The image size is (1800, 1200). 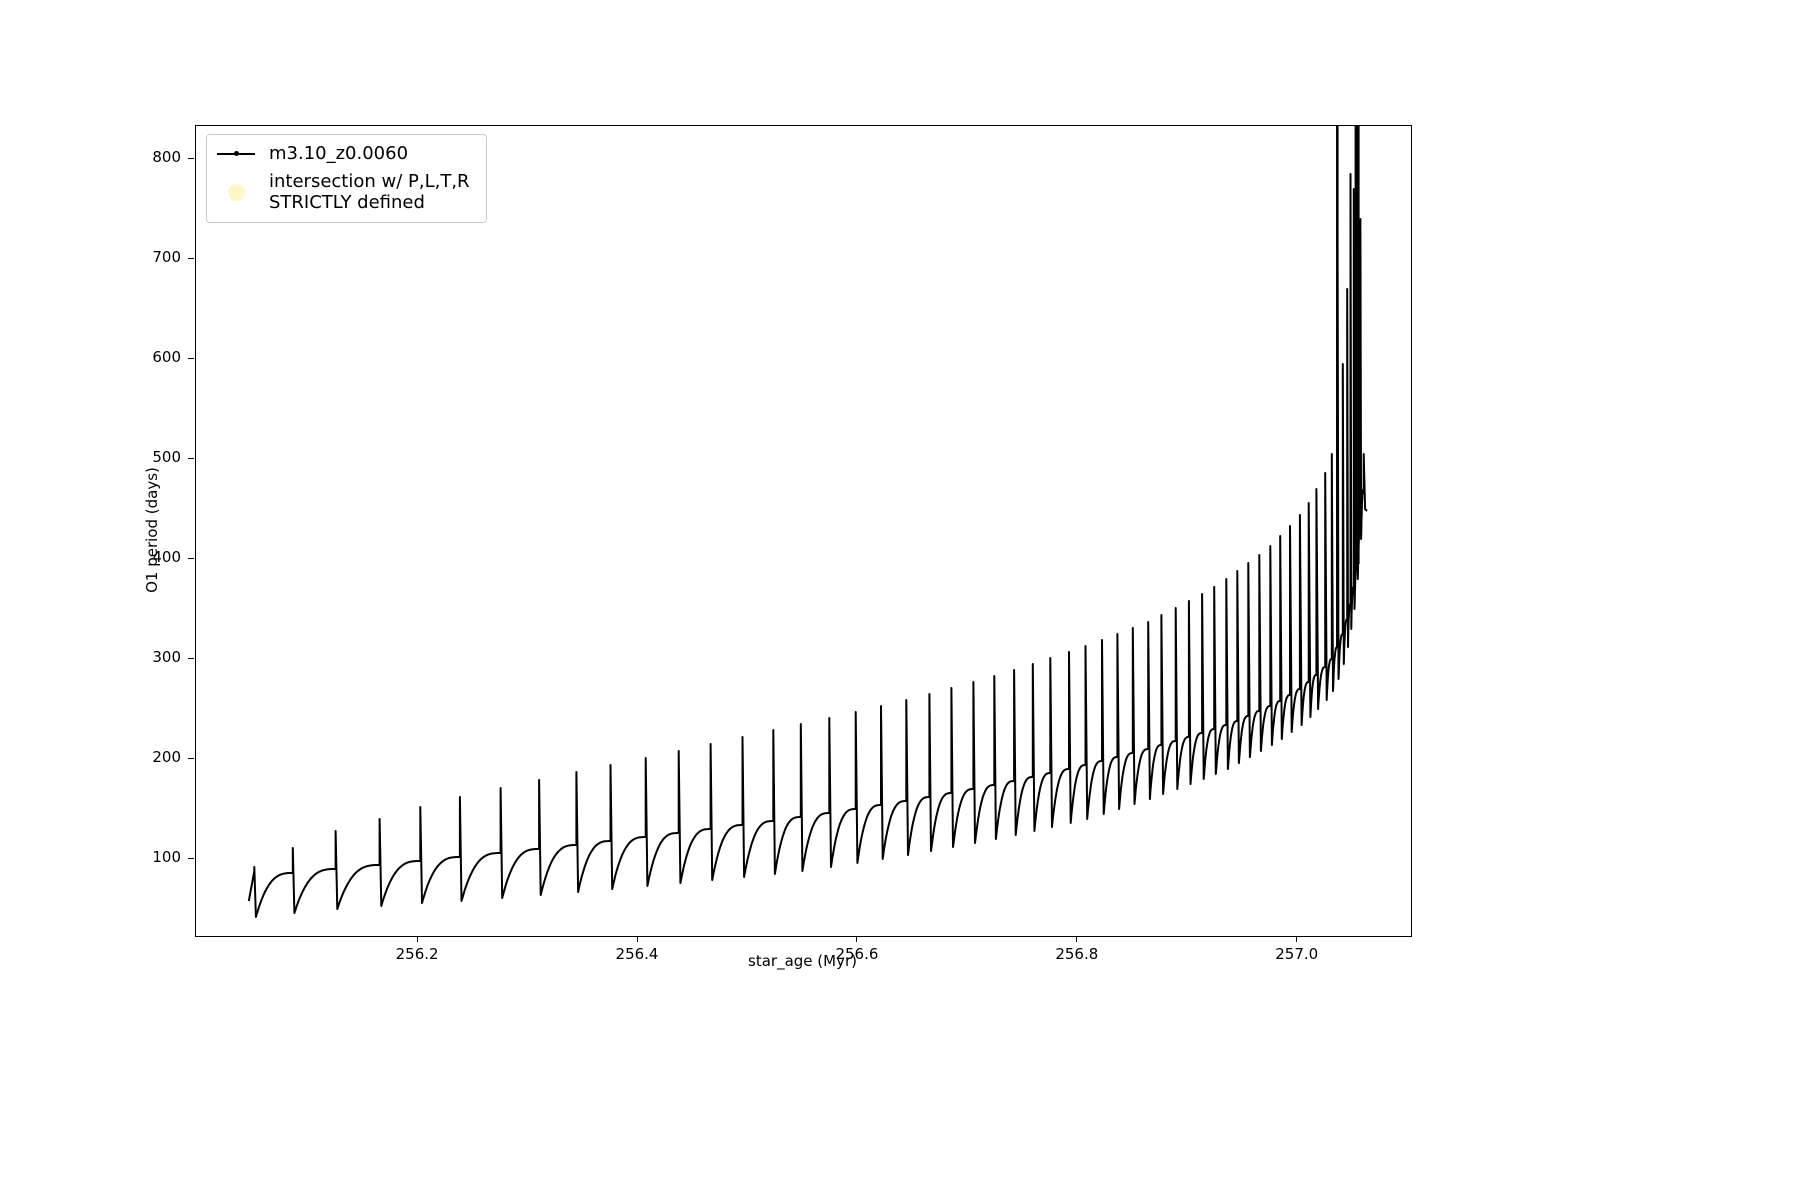 What do you see at coordinates (339, 153) in the screenshot?
I see `legend-entry-series-label: m3.10_z0.0060` at bounding box center [339, 153].